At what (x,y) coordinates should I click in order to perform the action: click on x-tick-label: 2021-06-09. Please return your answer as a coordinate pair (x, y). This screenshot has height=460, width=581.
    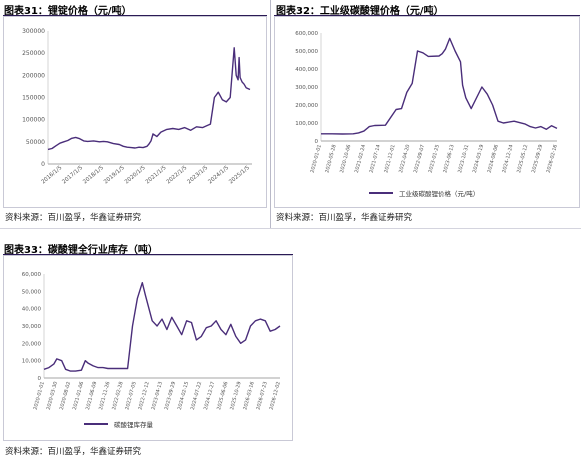
    Looking at the image, I should click on (91, 396).